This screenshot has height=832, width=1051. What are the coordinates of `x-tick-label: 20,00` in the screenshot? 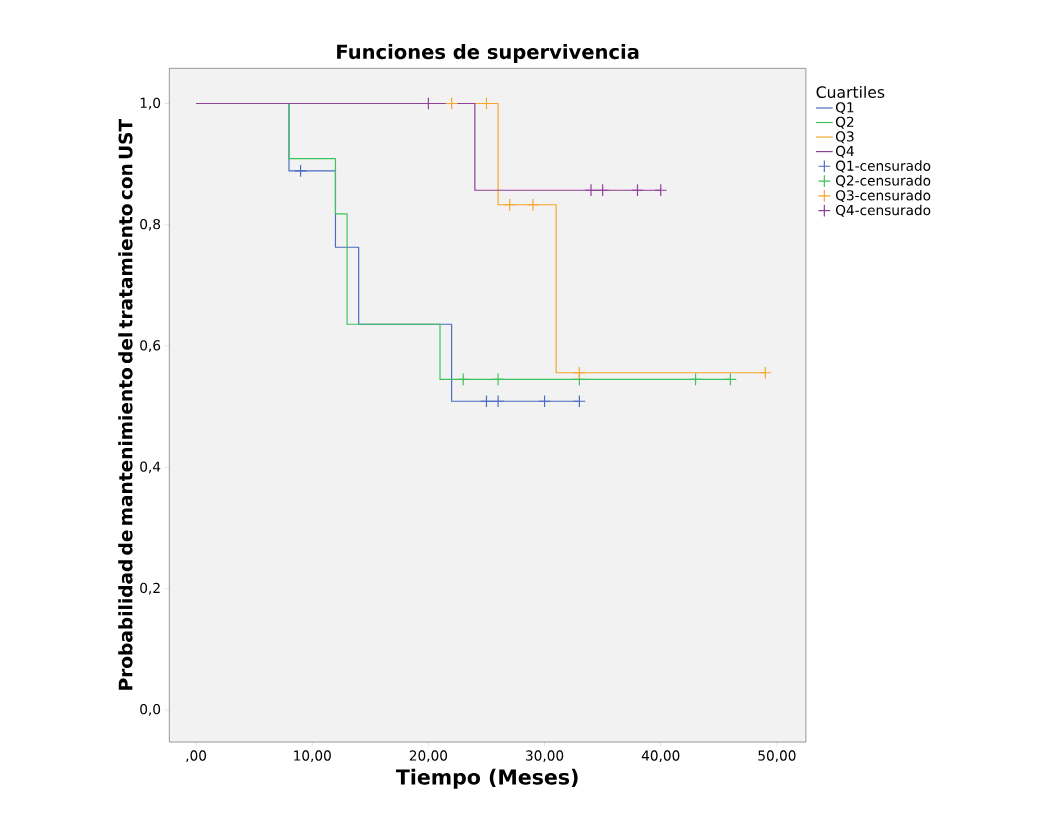 It's located at (428, 756).